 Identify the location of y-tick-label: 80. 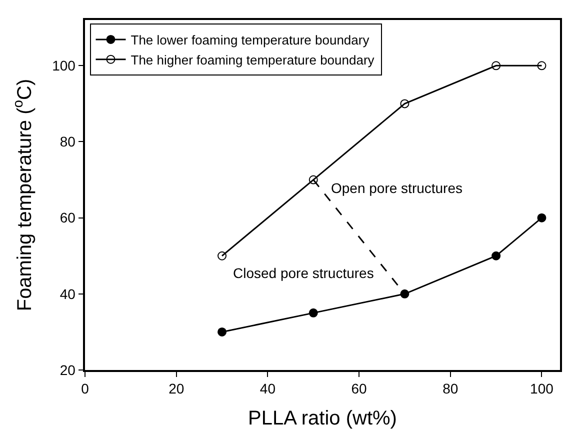
(68, 142).